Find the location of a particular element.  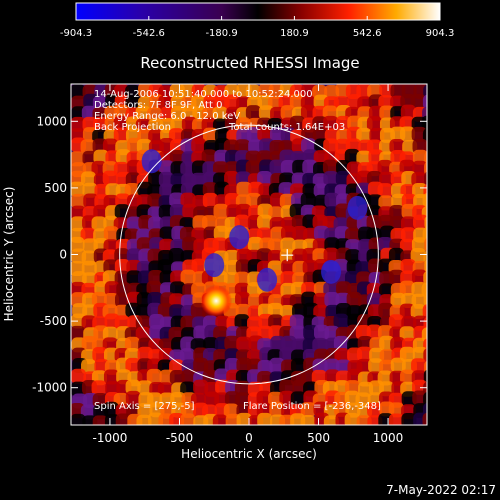

info-method: Back Projection is located at coordinates (132, 127).